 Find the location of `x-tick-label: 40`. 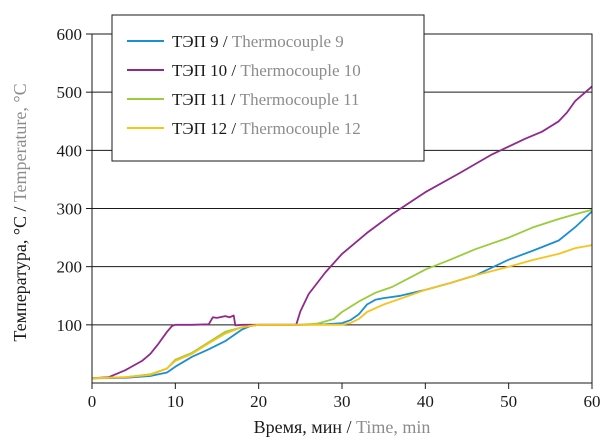

x-tick-label: 40 is located at coordinates (425, 401).